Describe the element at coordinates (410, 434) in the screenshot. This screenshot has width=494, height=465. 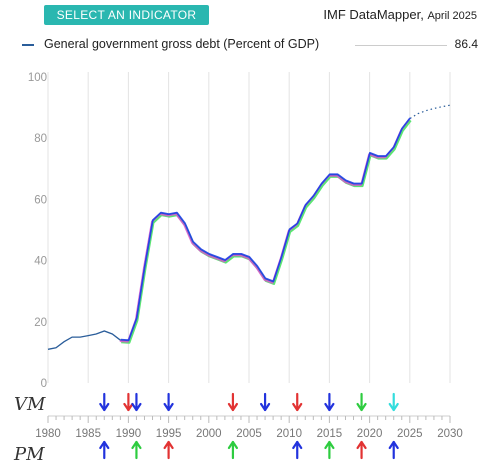
I see `x-tick-label-2025: 2025` at that location.